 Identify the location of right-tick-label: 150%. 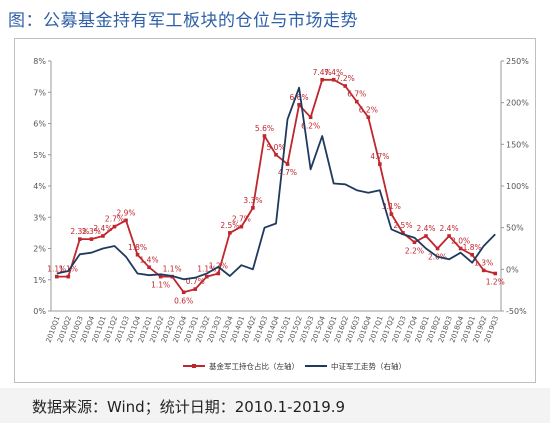
(517, 144).